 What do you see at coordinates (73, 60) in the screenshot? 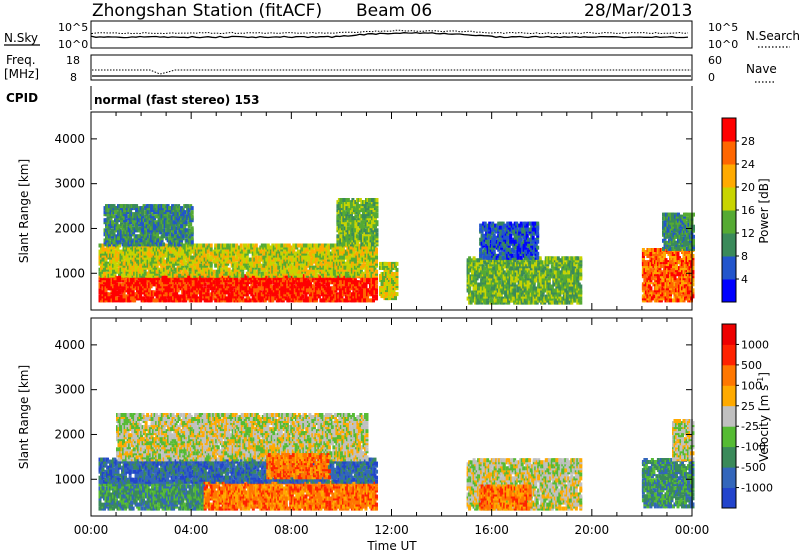
I see `freq-tick-high: 18` at bounding box center [73, 60].